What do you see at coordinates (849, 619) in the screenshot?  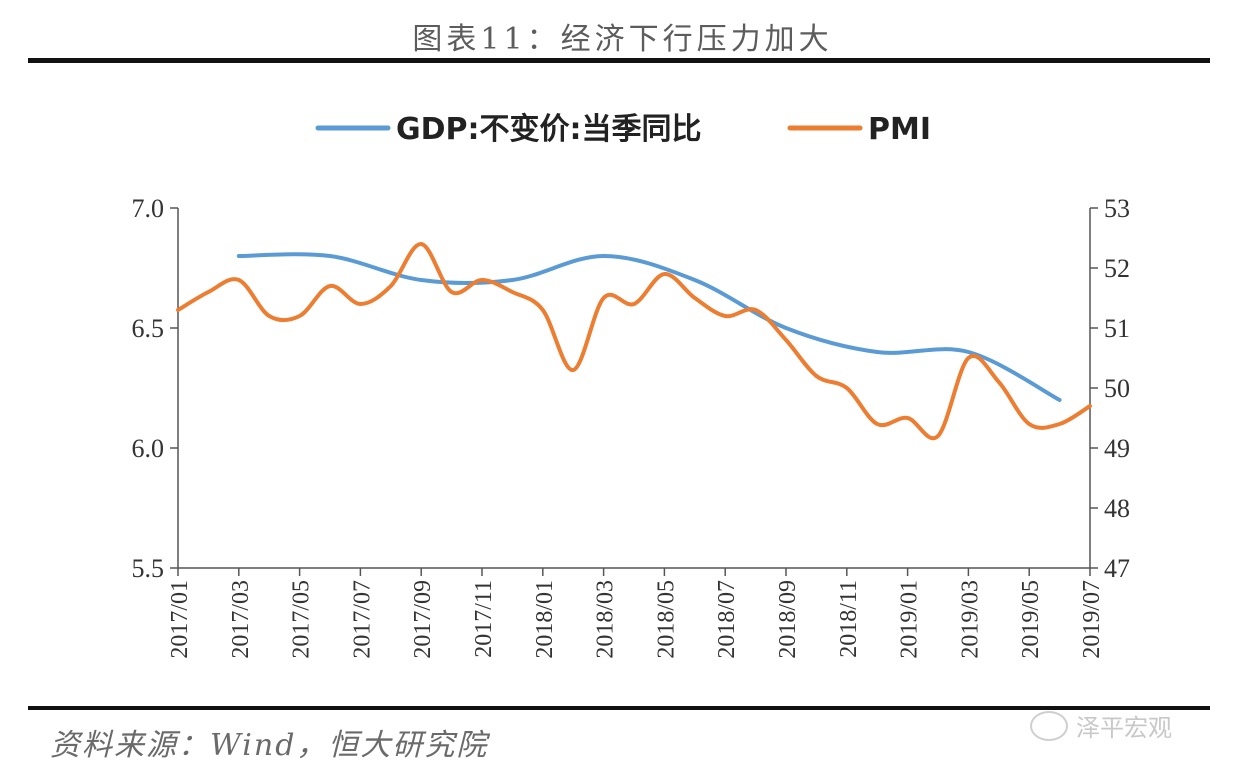 I see `x-tick-label: 2018/11` at bounding box center [849, 619].